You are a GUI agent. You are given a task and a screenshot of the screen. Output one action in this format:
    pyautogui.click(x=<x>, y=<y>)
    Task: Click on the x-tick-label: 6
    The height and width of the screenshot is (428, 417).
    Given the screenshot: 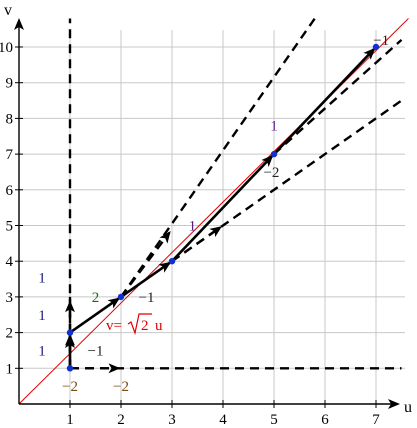 What is the action you would take?
    pyautogui.click(x=325, y=420)
    